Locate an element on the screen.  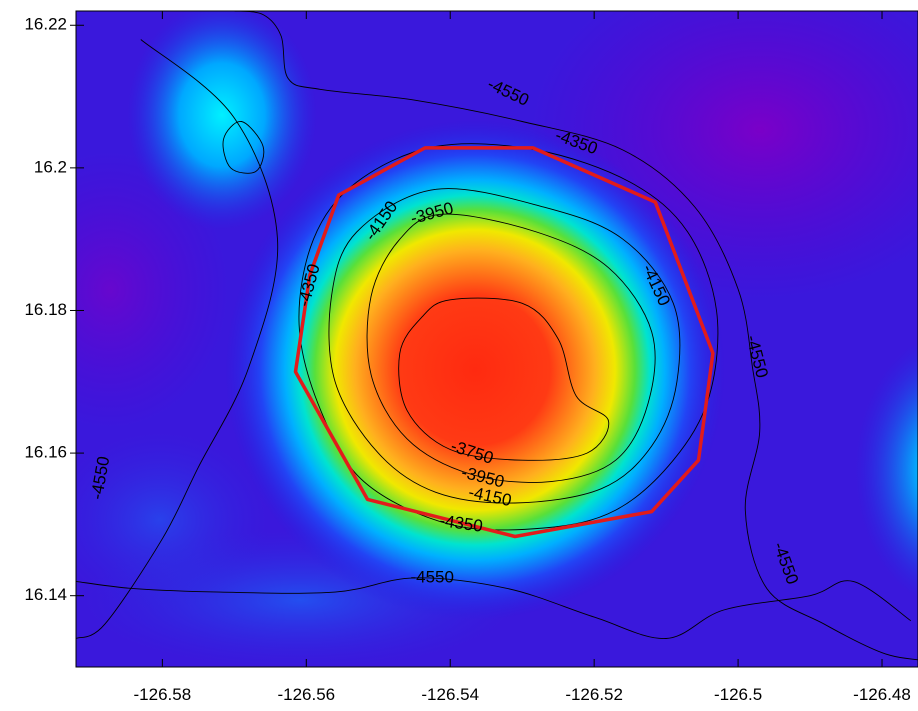
y-tick-label: 16.2 is located at coordinates (50, 166).